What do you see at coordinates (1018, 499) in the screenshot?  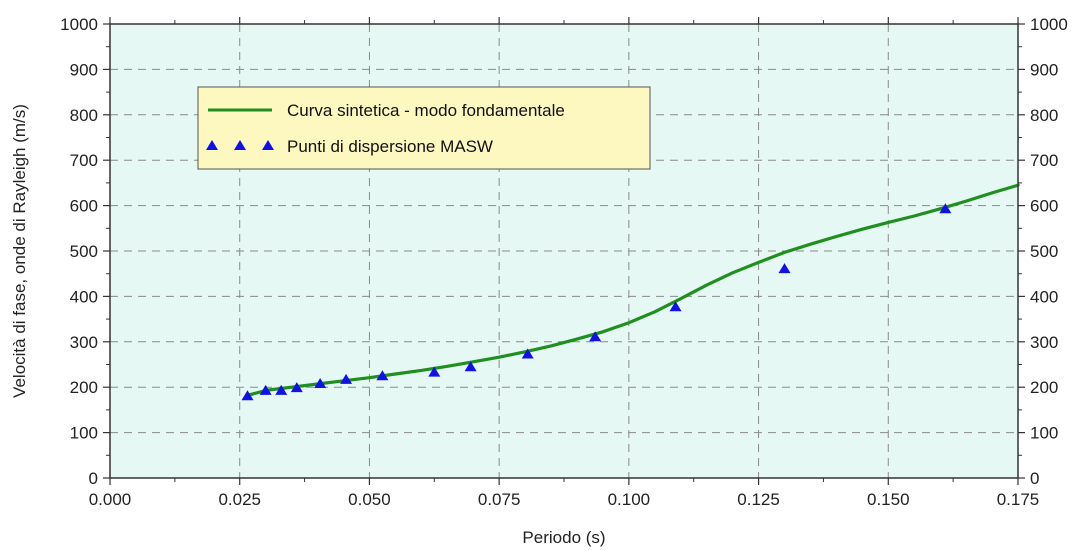 I see `x-tick-label: 0.175` at bounding box center [1018, 499].